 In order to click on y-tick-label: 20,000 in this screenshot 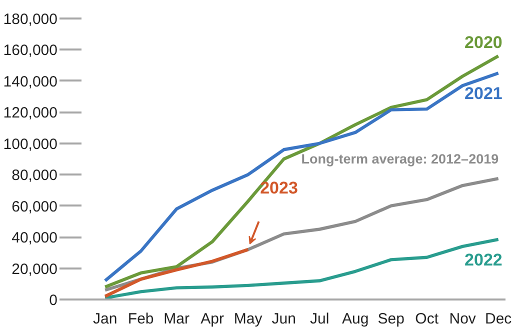, I will do `click(35, 269)`.